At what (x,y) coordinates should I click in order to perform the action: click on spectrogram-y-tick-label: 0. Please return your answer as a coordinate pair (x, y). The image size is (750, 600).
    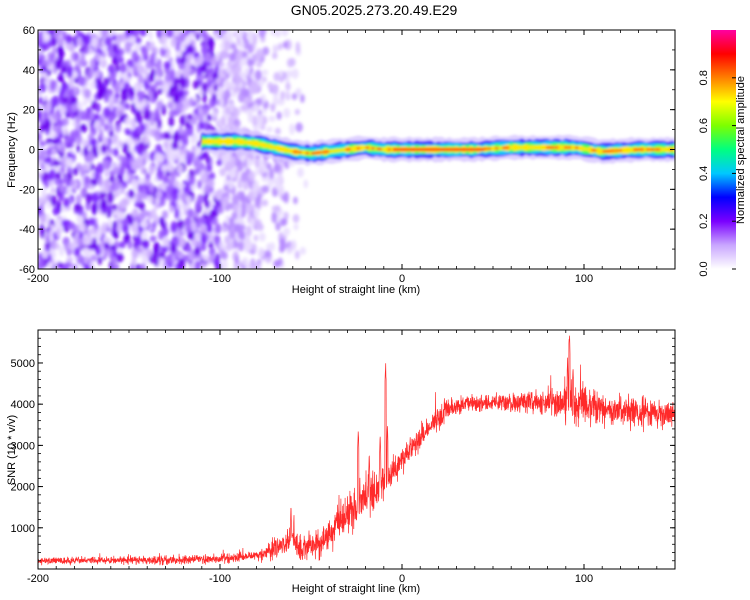
    Looking at the image, I should click on (32, 151).